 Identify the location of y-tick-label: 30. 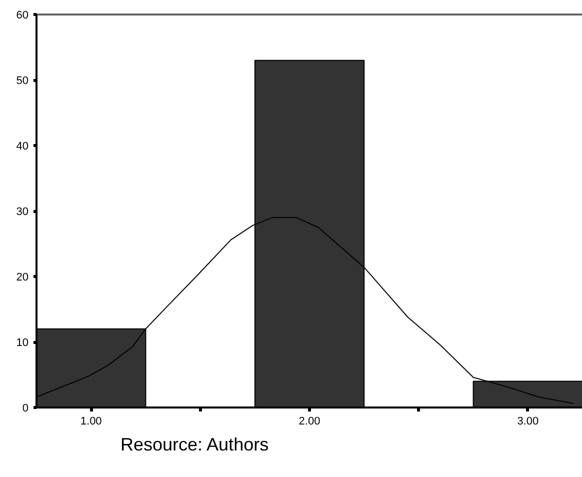
(22, 212).